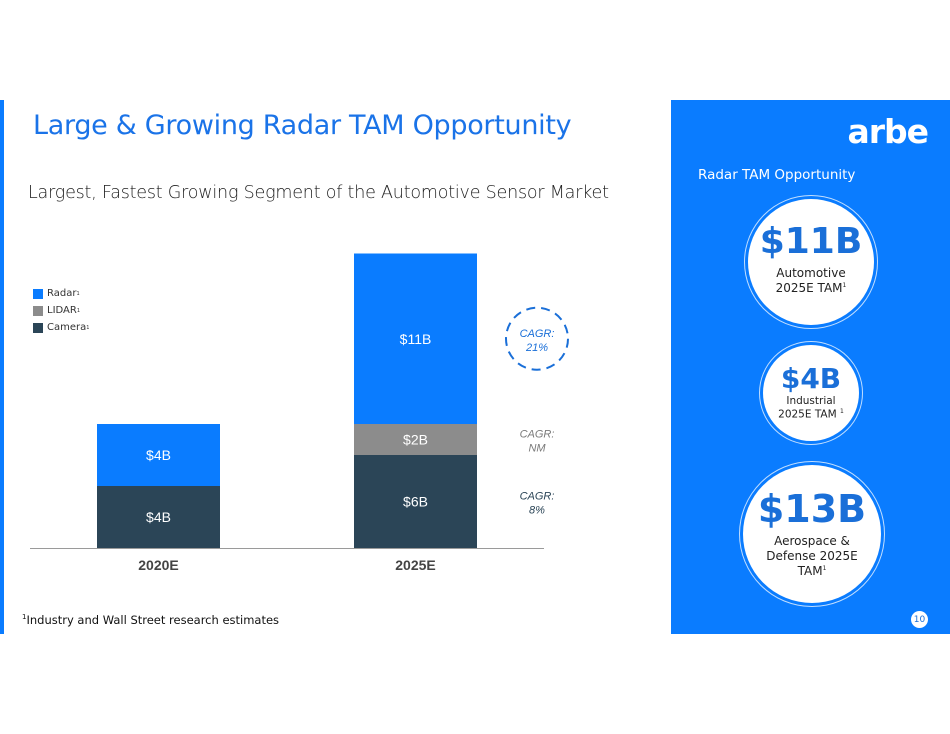 Image resolution: width=950 pixels, height=734 pixels. Describe the element at coordinates (811, 378) in the screenshot. I see `tam-value: $4B` at that location.